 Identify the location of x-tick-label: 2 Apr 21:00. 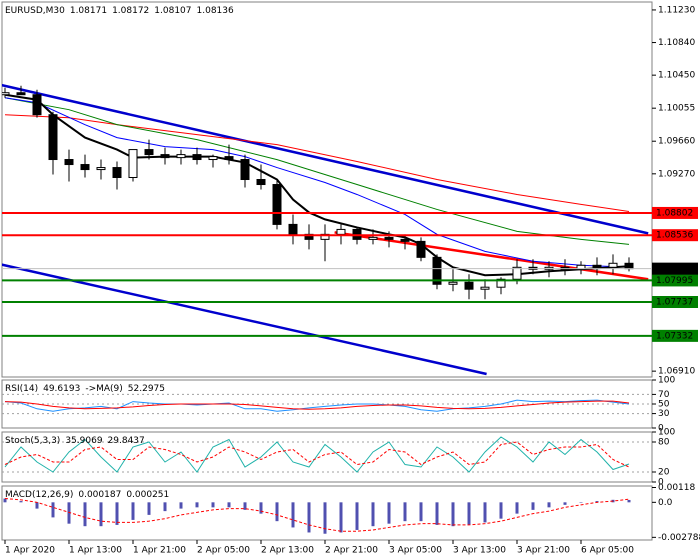
(351, 551).